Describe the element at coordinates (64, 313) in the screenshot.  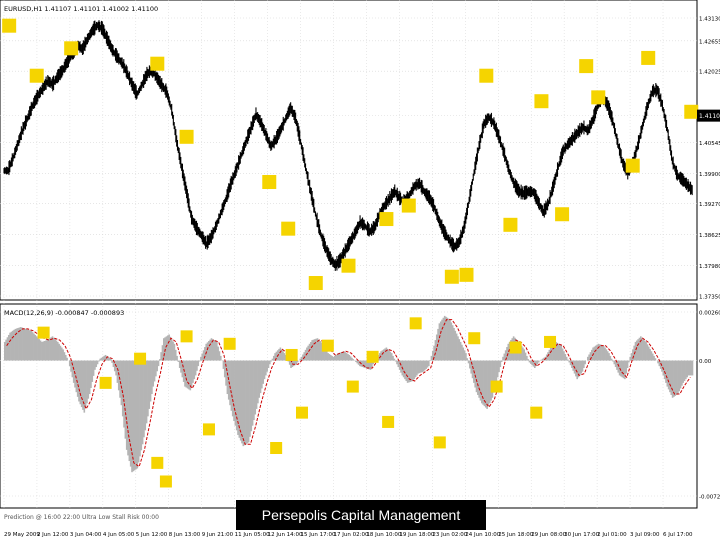
I see `macd-legend: MACD(12,26,9) -0.000847 -0.000893` at that location.